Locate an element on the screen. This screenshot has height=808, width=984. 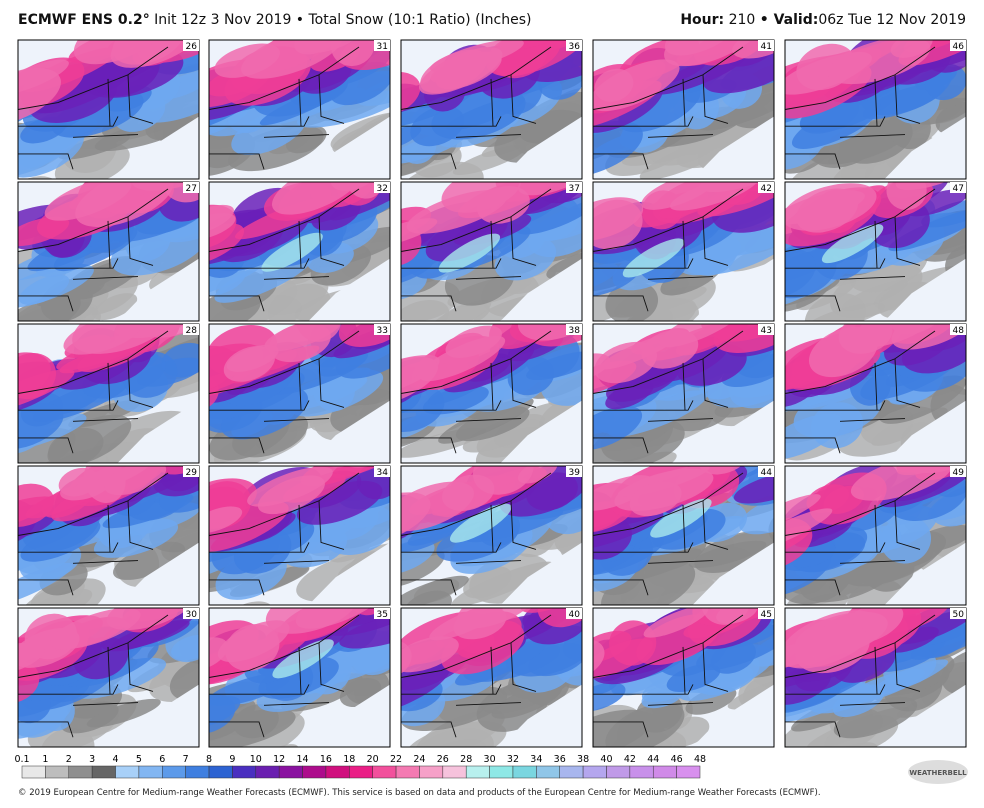
member-label: 38 is located at coordinates (575, 331).